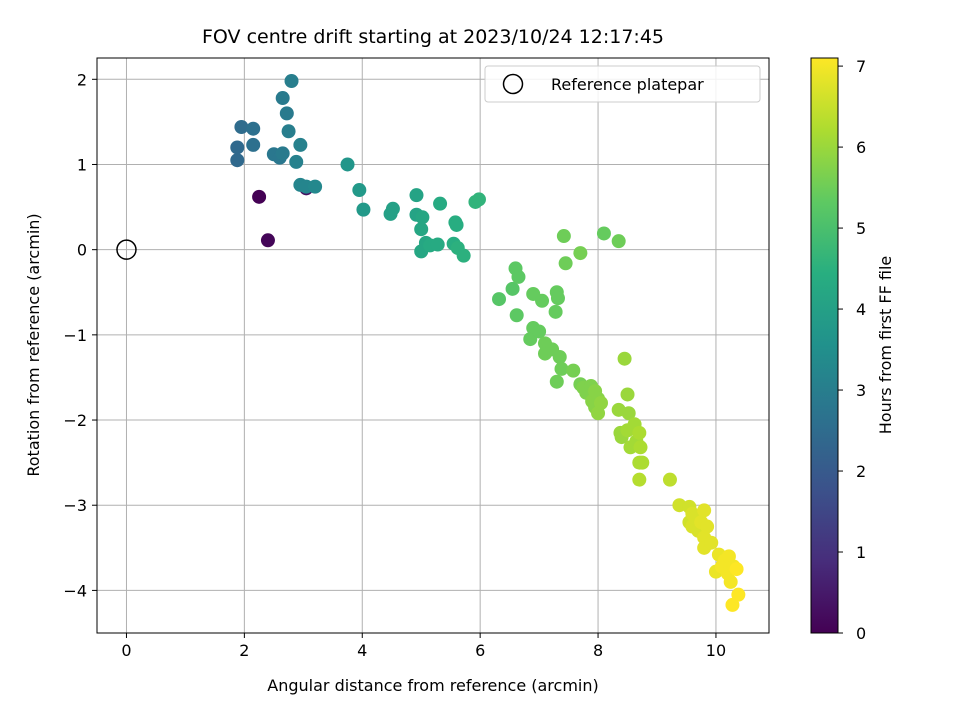 The image size is (960, 720). I want to click on colorbar-tick-label: 1, so click(861, 552).